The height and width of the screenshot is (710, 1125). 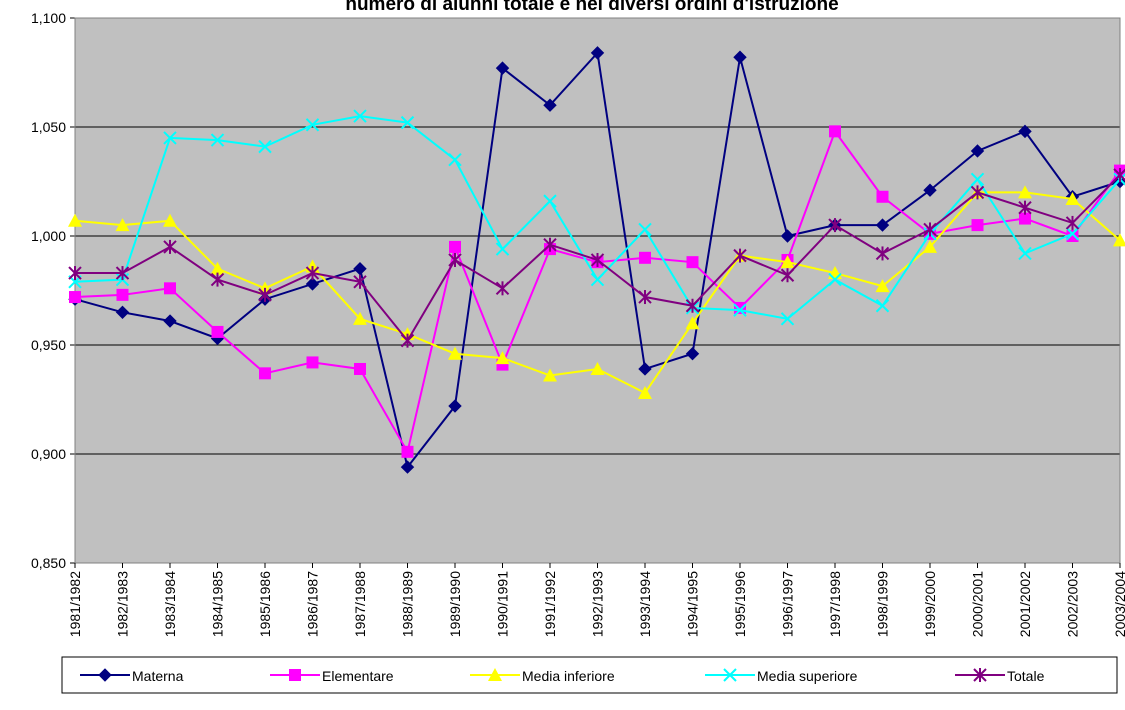 What do you see at coordinates (1118, 604) in the screenshot?
I see `x-tick-label: 2003/2004` at bounding box center [1118, 604].